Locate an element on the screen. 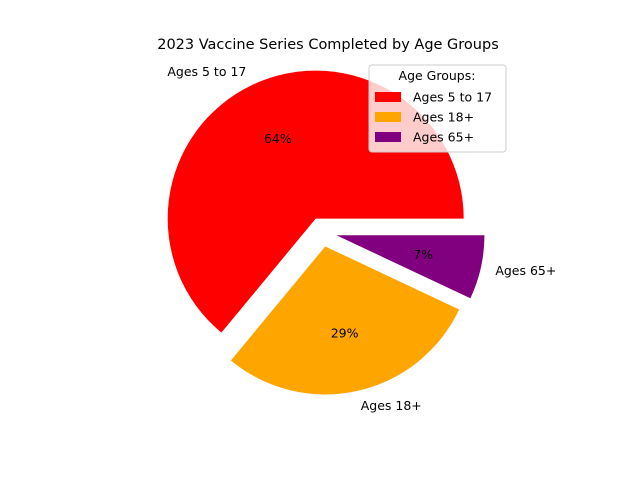 The width and height of the screenshot is (640, 480). percent-label-ages-18: 29% is located at coordinates (345, 333).